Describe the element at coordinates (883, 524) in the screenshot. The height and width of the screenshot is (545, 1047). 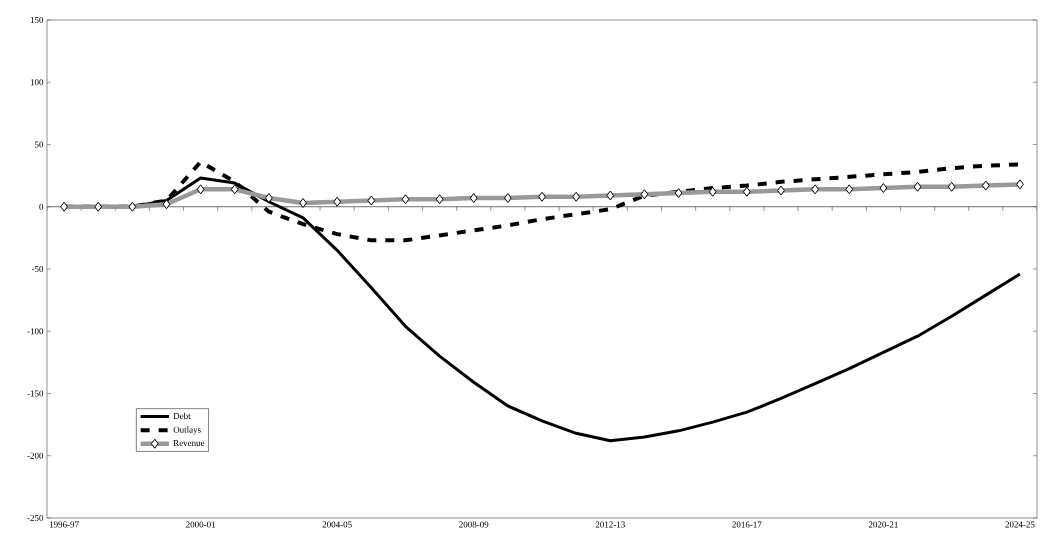
I see `x-tick-label: 2020-21` at that location.